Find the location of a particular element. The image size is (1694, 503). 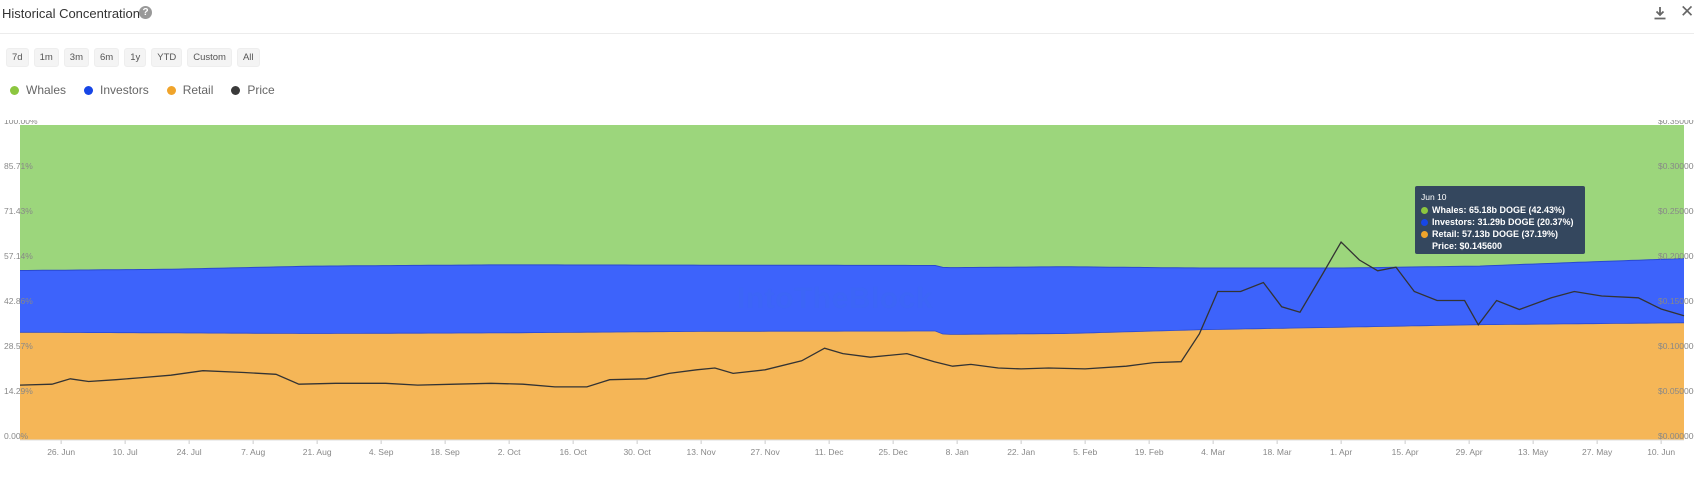

retail-top-line is located at coordinates (852, 328).